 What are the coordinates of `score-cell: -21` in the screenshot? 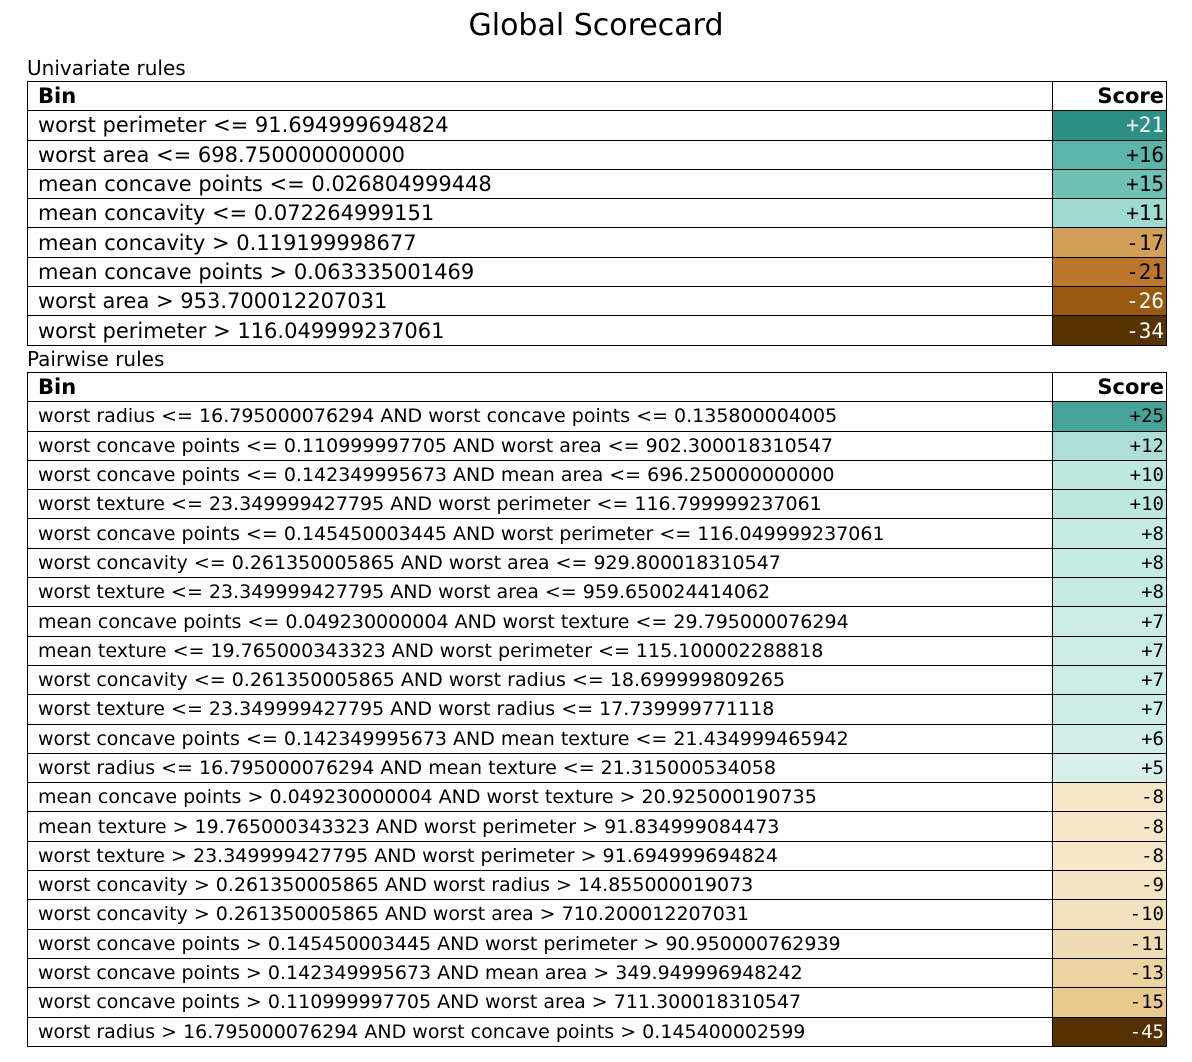 It's located at (1109, 272).